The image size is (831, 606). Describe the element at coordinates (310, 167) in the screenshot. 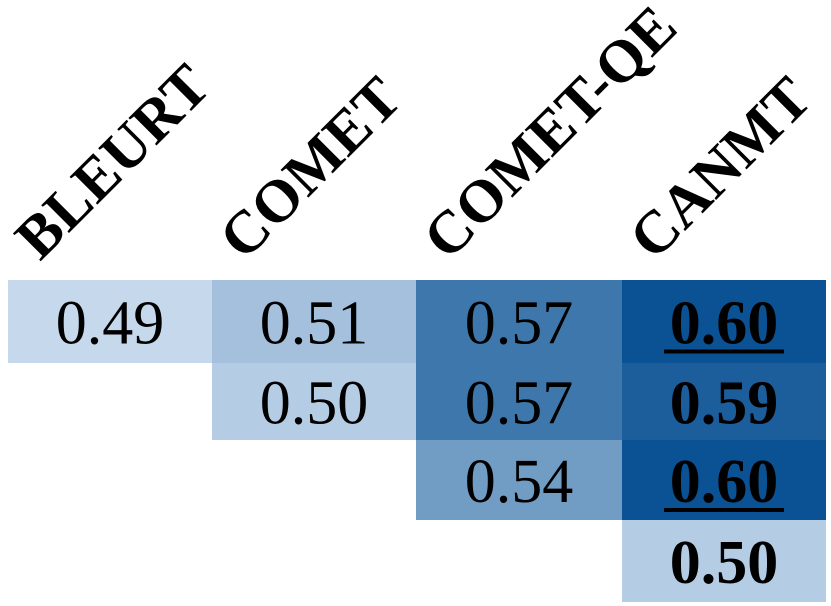

I see `column-header-comet: COMET` at that location.